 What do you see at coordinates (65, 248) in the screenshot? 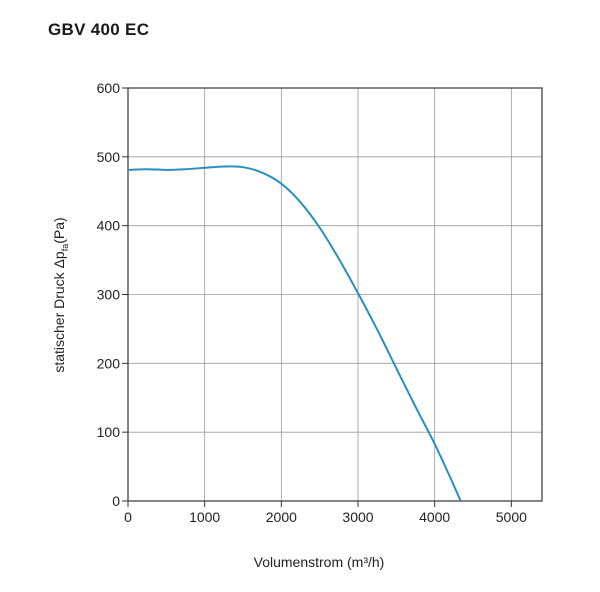
I see `y-axis-label-subscript: fa` at bounding box center [65, 248].